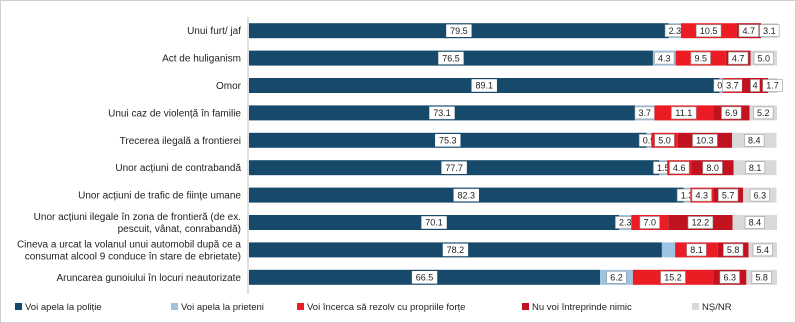 The image size is (796, 323). Describe the element at coordinates (582, 307) in the screenshot. I see `legend-label: Nu voi întreprinde nimic` at that location.